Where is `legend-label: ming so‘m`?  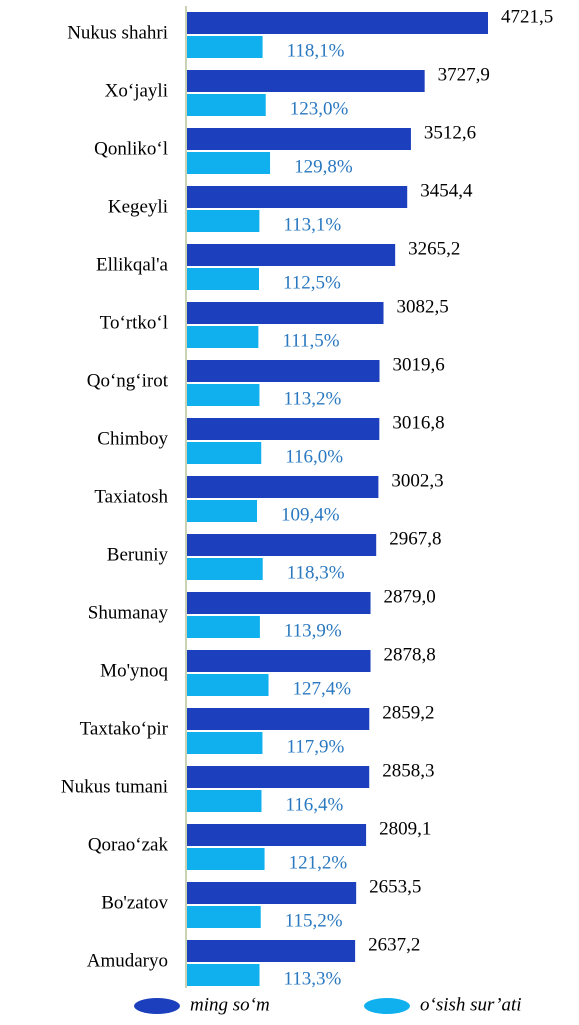
legend-label: ming so‘m is located at coordinates (230, 1004).